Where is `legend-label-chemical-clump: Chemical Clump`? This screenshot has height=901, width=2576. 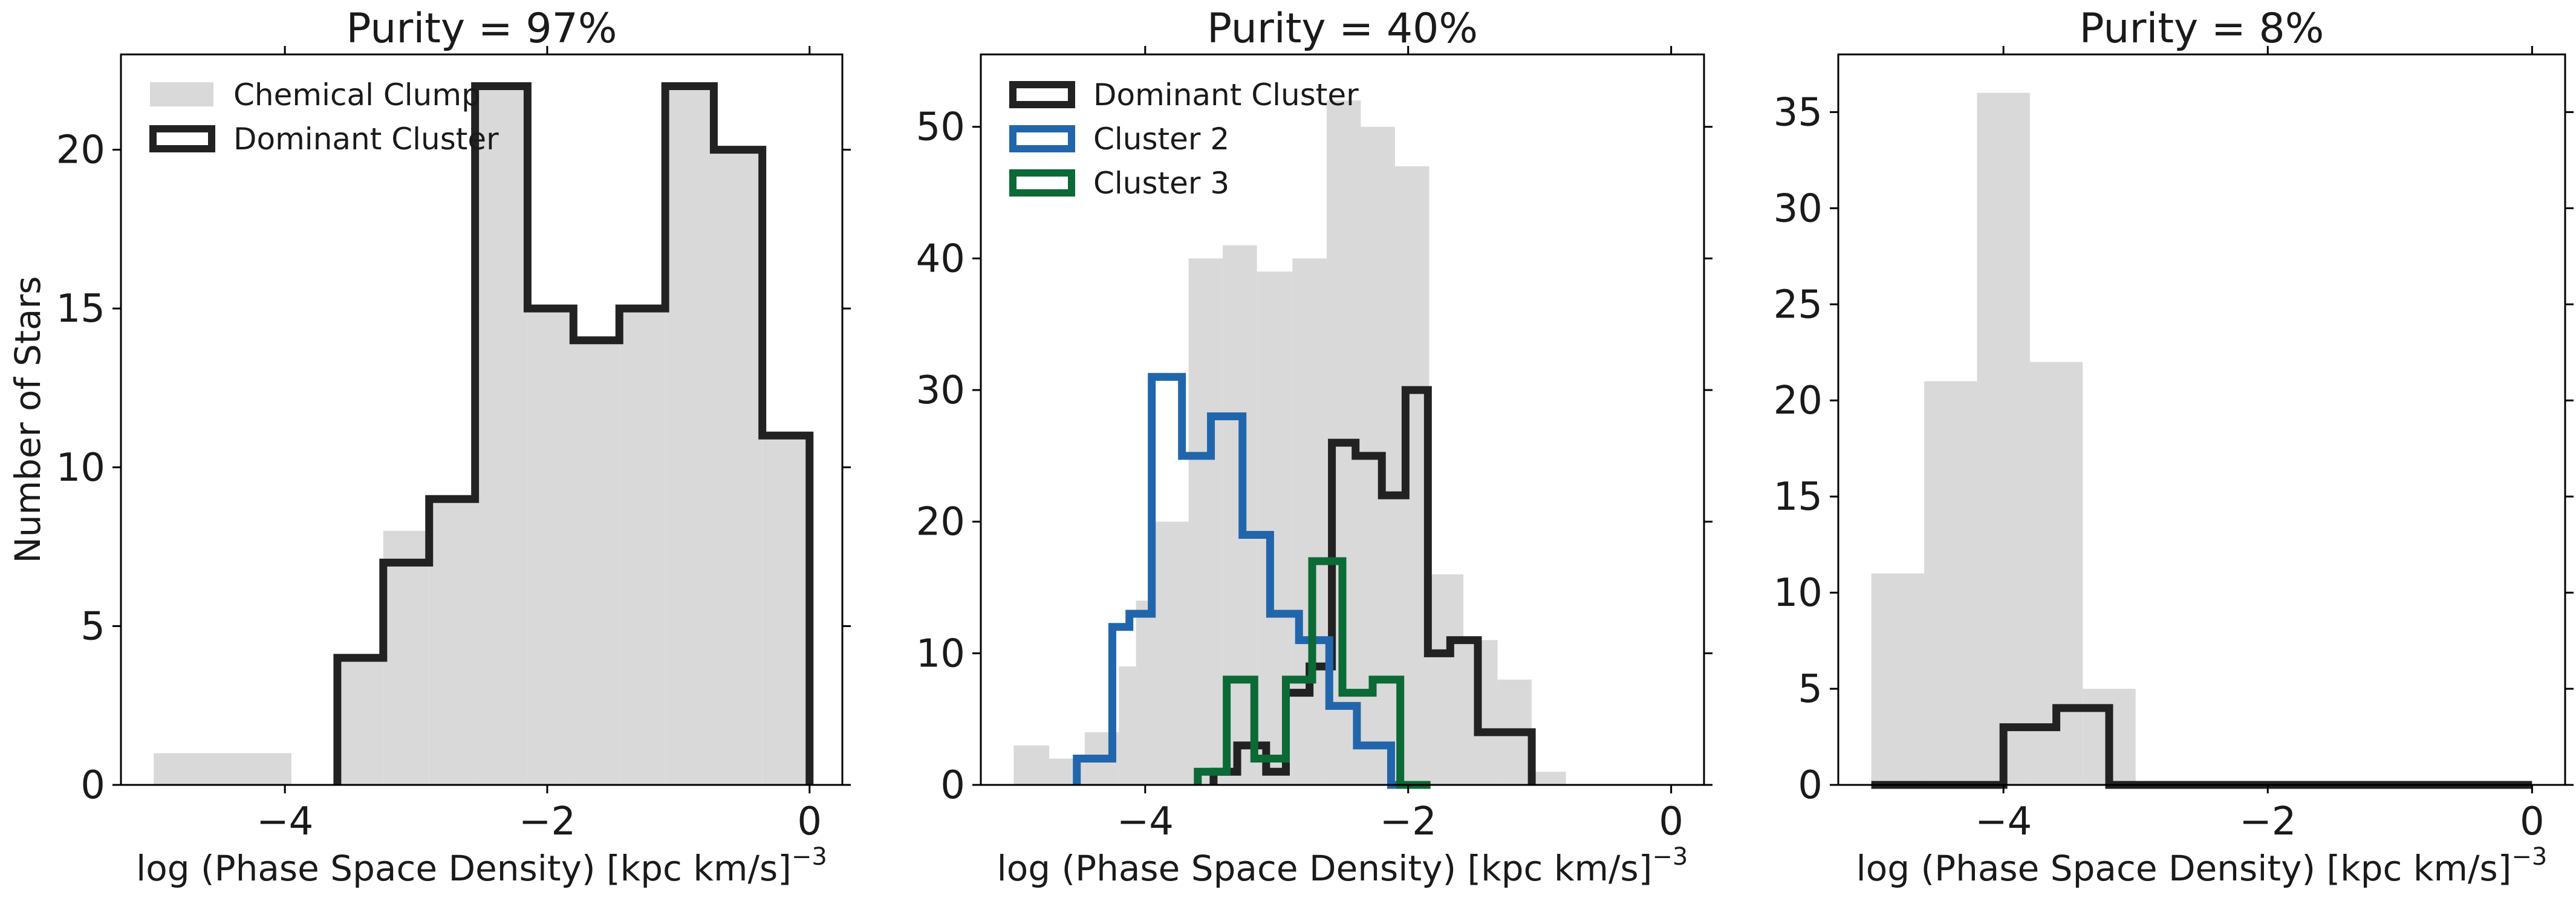 legend-label-chemical-clump: Chemical Clump is located at coordinates (357, 94).